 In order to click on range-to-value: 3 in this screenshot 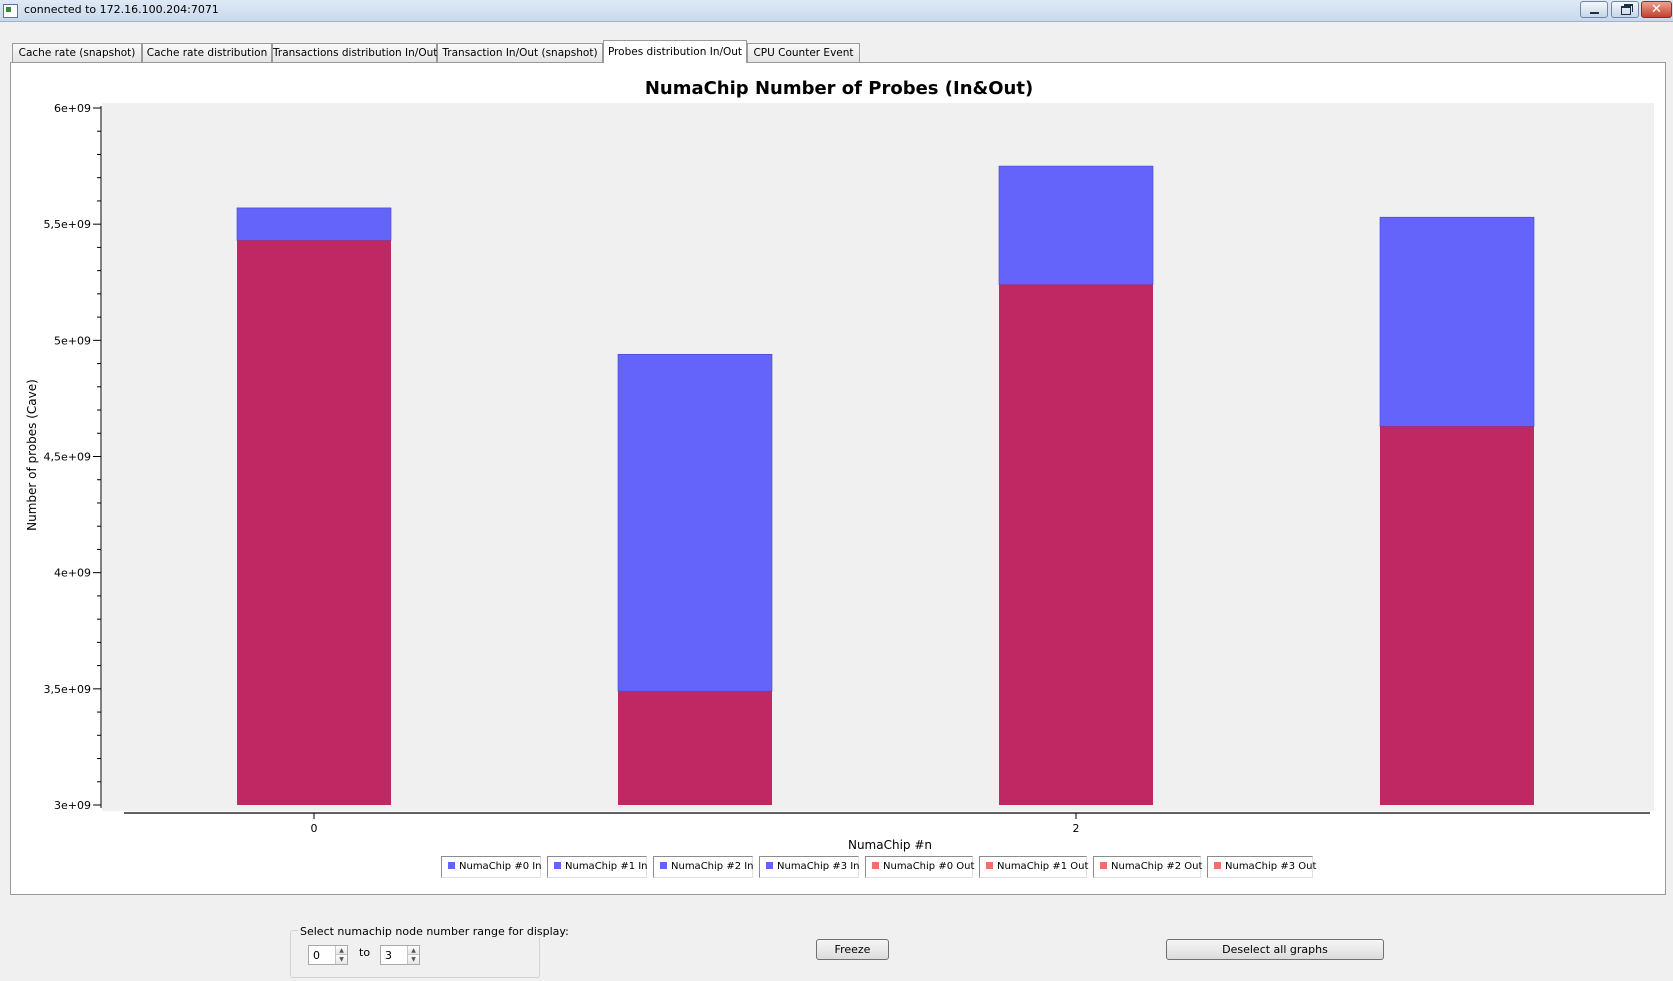, I will do `click(388, 955)`.